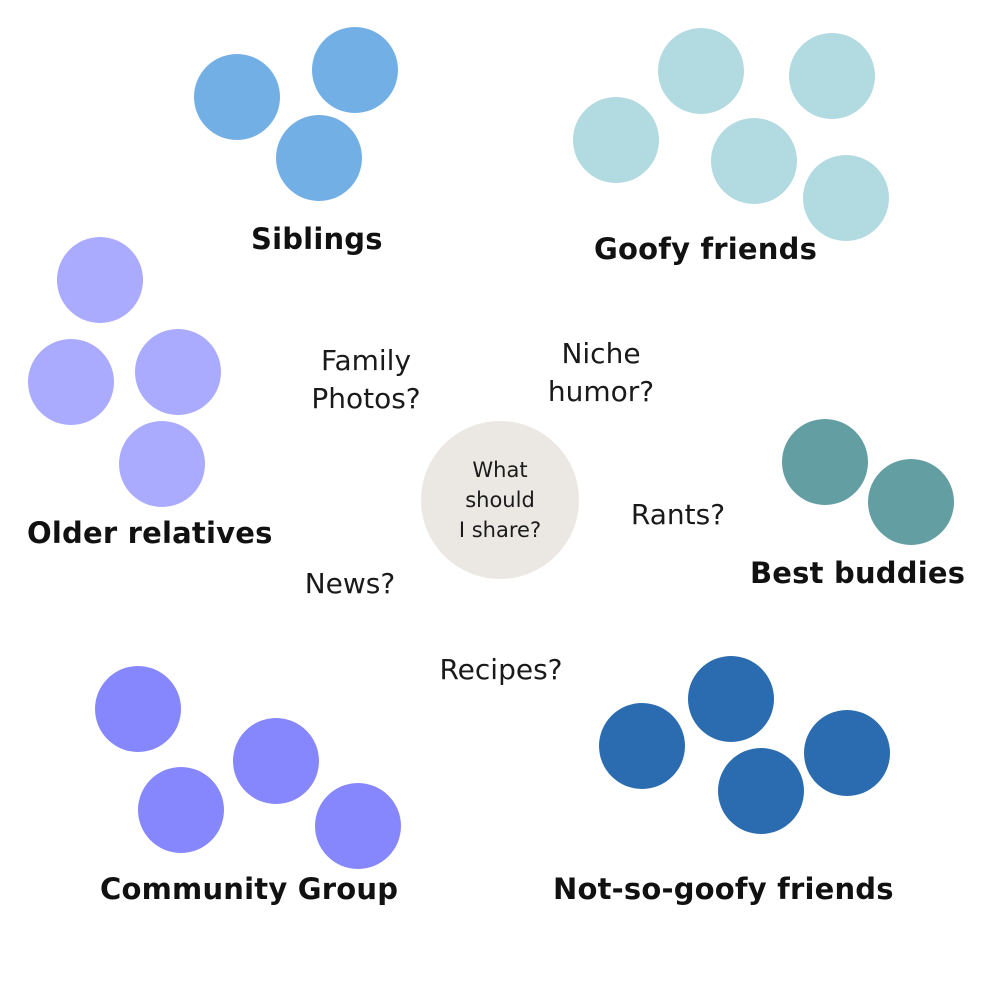 This screenshot has width=1001, height=1001. What do you see at coordinates (249, 889) in the screenshot?
I see `community-group-label: Community Group` at bounding box center [249, 889].